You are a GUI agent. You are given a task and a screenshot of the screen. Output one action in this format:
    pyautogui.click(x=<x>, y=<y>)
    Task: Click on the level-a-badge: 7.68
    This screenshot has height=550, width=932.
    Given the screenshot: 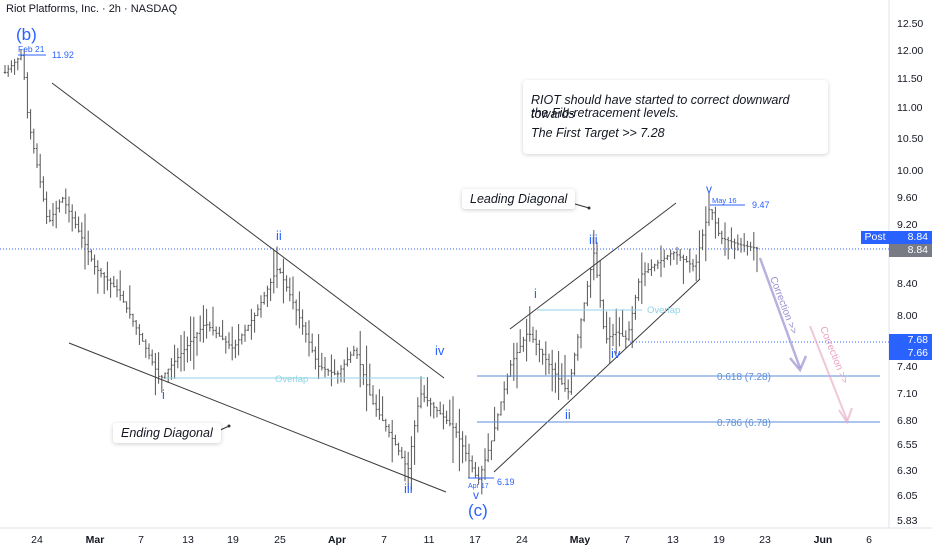 What is the action you would take?
    pyautogui.click(x=910, y=340)
    